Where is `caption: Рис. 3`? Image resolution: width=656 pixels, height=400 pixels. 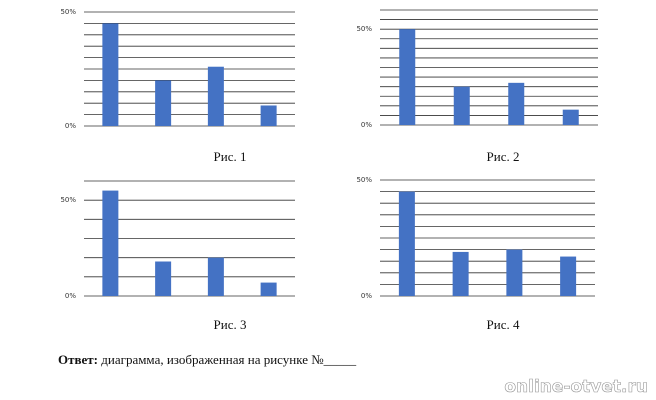
caption: Рис. 3 is located at coordinates (230, 324).